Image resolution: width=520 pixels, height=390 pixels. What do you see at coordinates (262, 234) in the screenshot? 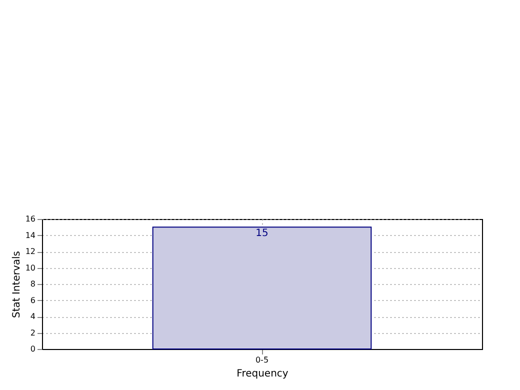
I see `data-label: 15` at bounding box center [262, 234].